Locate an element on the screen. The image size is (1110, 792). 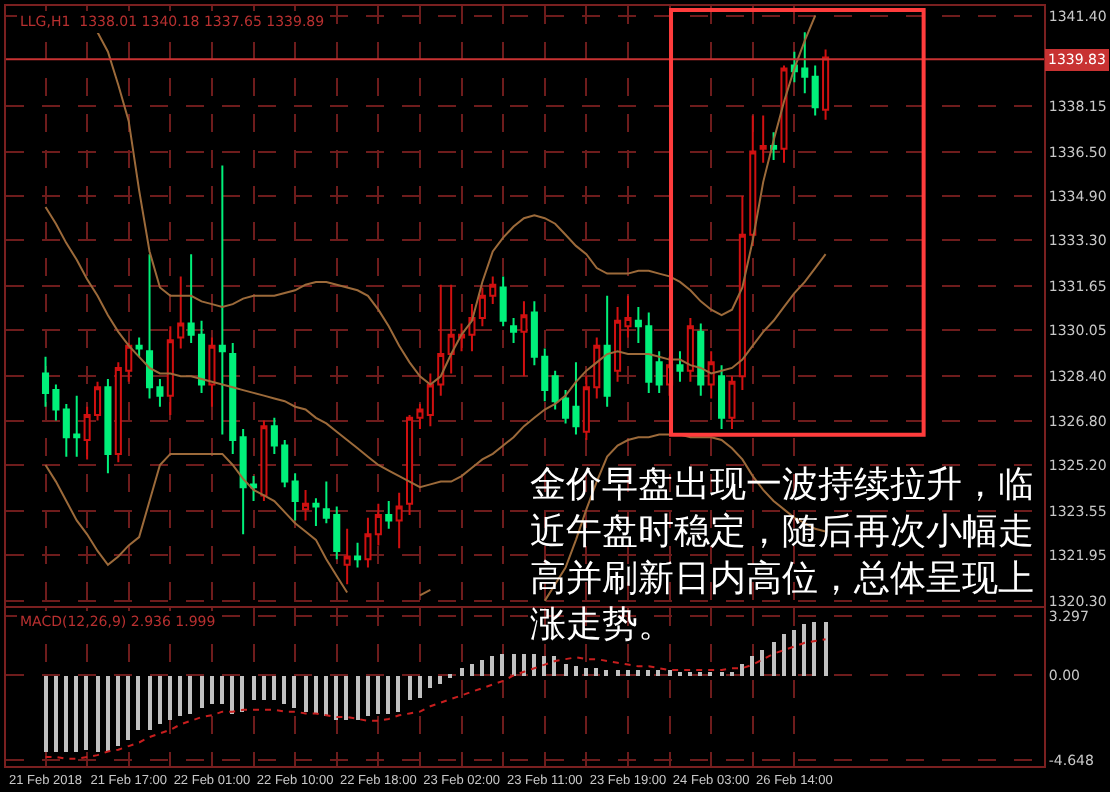
line-series is located at coordinates (435, 699).